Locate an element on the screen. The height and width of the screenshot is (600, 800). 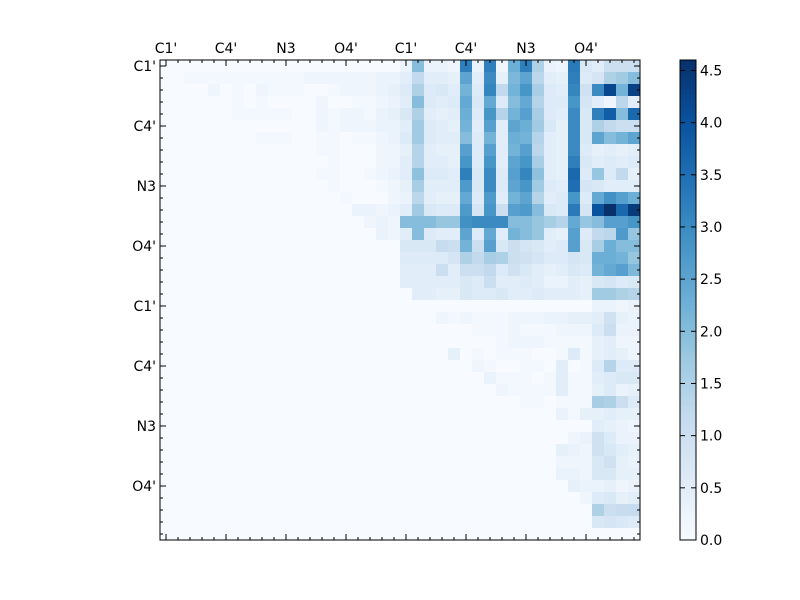
y-tick-label: C4' is located at coordinates (144, 127).